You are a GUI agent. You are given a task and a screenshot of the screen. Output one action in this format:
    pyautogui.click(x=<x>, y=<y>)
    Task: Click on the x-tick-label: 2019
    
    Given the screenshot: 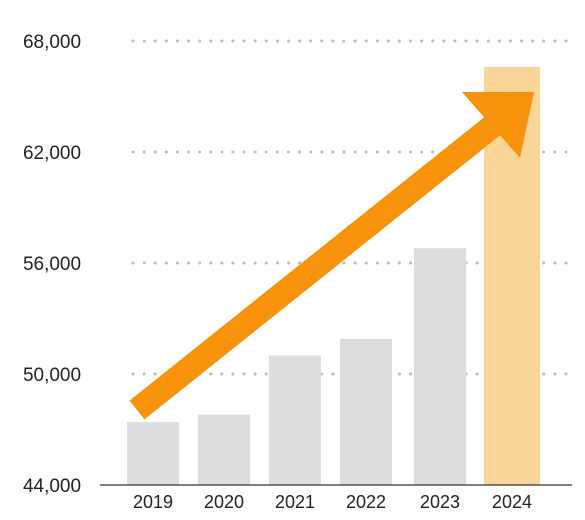 What is the action you would take?
    pyautogui.click(x=153, y=502)
    